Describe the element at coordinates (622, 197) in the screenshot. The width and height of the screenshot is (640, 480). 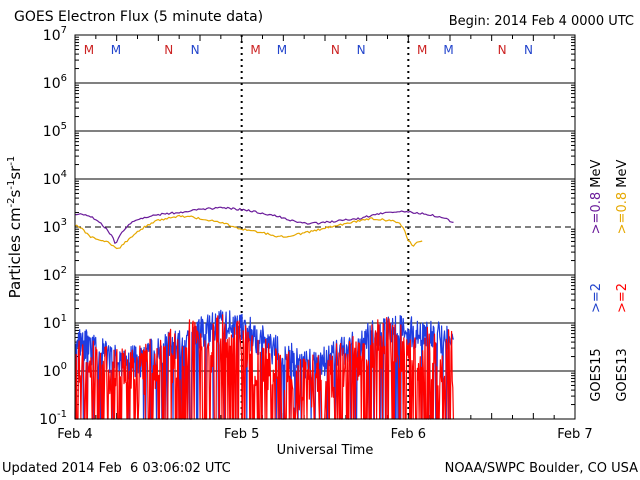
I see `legend-goes13-0p8mev: >=0.8 MeV` at that location.